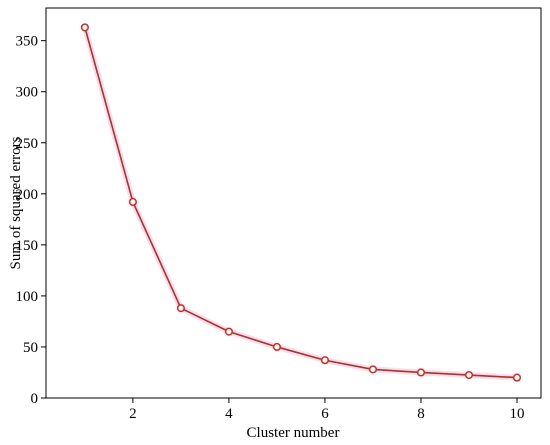  Describe the element at coordinates (27, 246) in the screenshot. I see `y-tick-label: 150` at that location.